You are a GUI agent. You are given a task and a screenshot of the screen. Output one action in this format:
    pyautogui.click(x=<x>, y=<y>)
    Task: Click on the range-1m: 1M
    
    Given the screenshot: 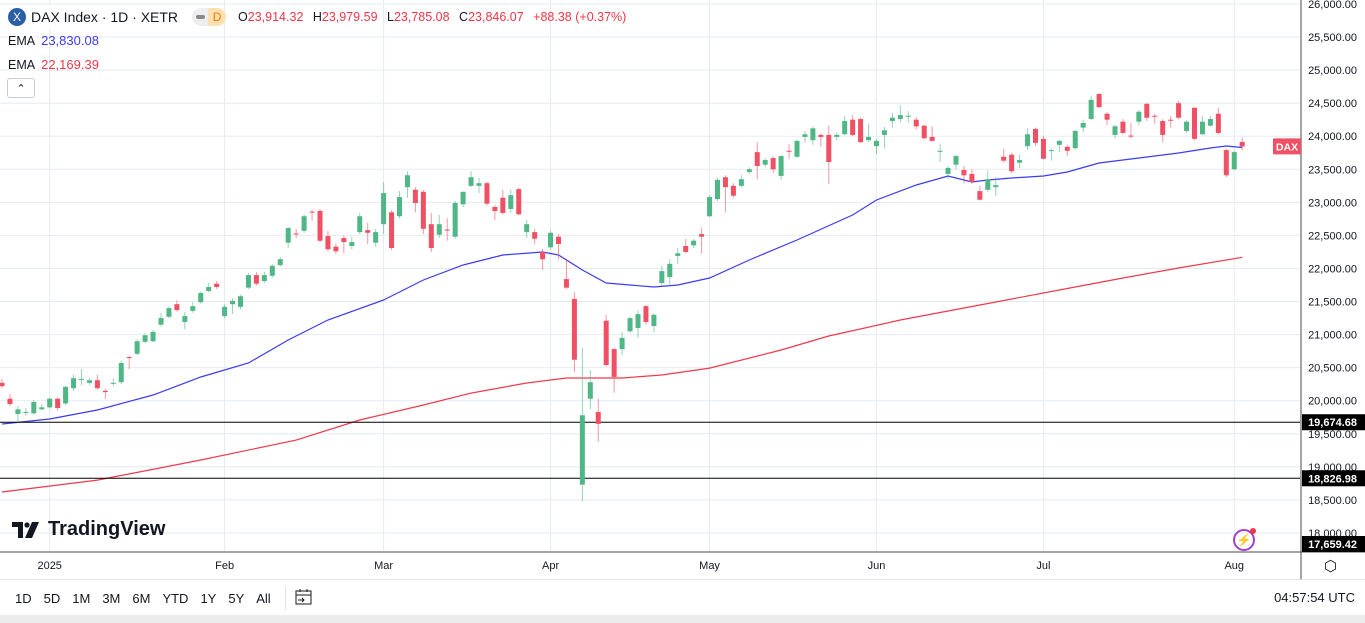 What is the action you would take?
    pyautogui.click(x=81, y=598)
    